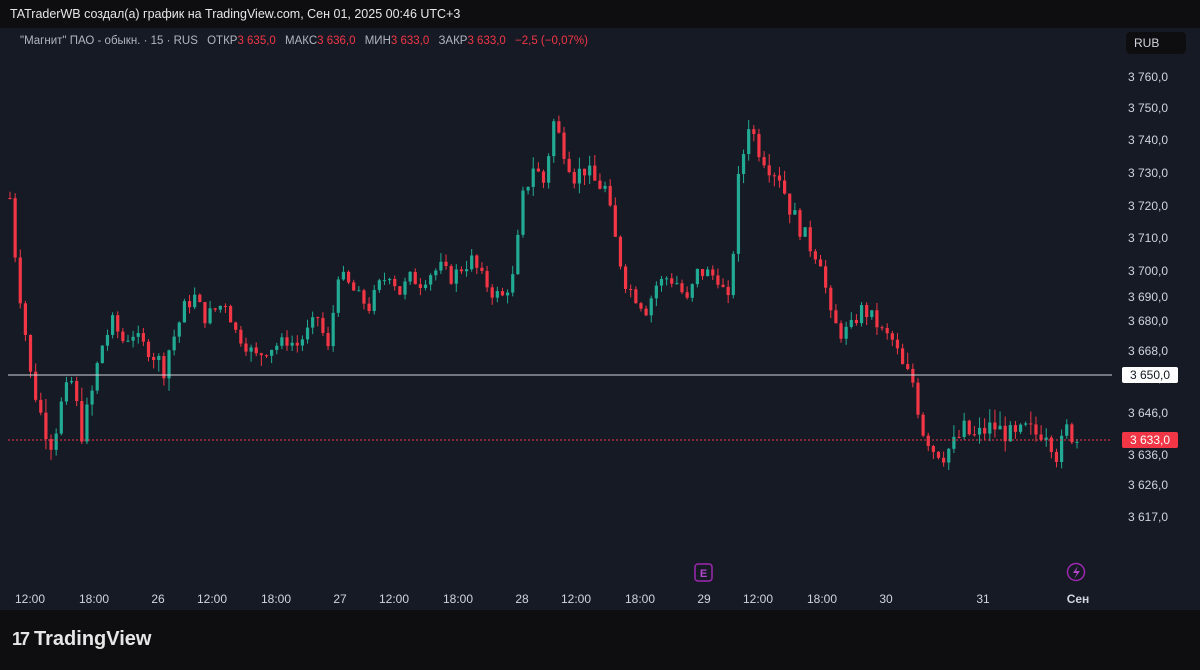  What do you see at coordinates (1148, 517) in the screenshot?
I see `y-tick-label: 3 617,0` at bounding box center [1148, 517].